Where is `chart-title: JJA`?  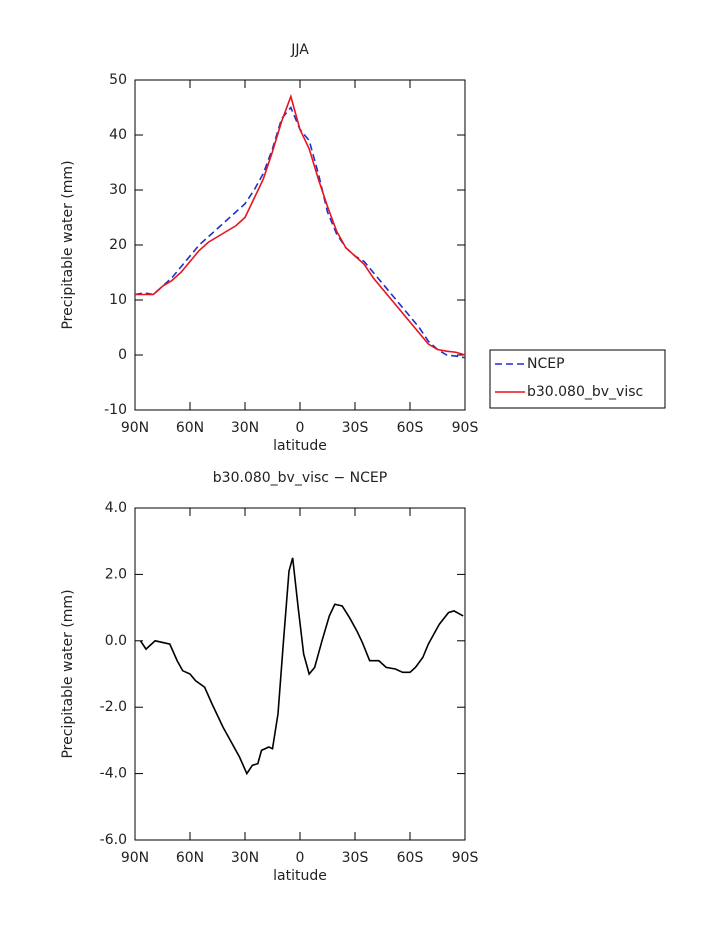 chart-title: JJA is located at coordinates (299, 50).